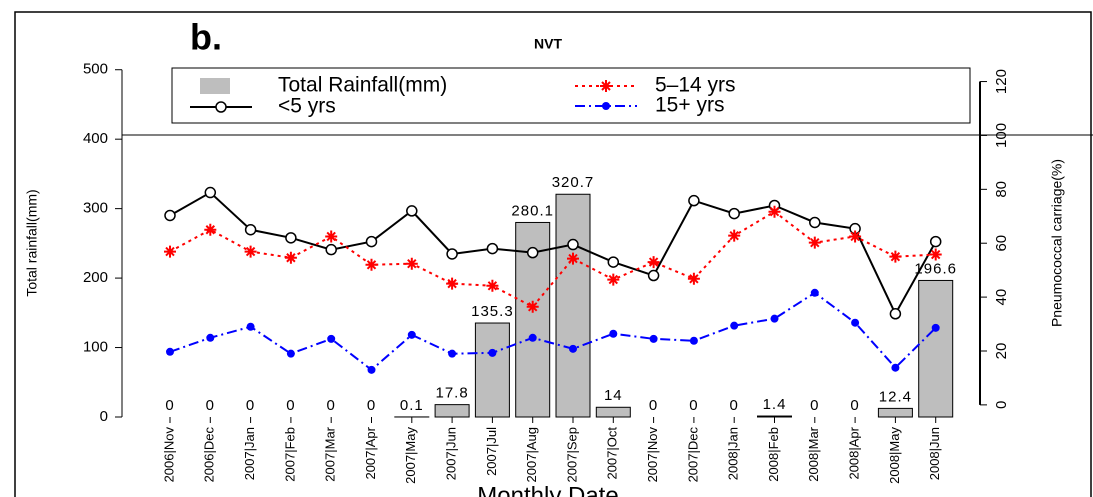  I want to click on x-tick-label: 2007|Jun, so click(451, 453).